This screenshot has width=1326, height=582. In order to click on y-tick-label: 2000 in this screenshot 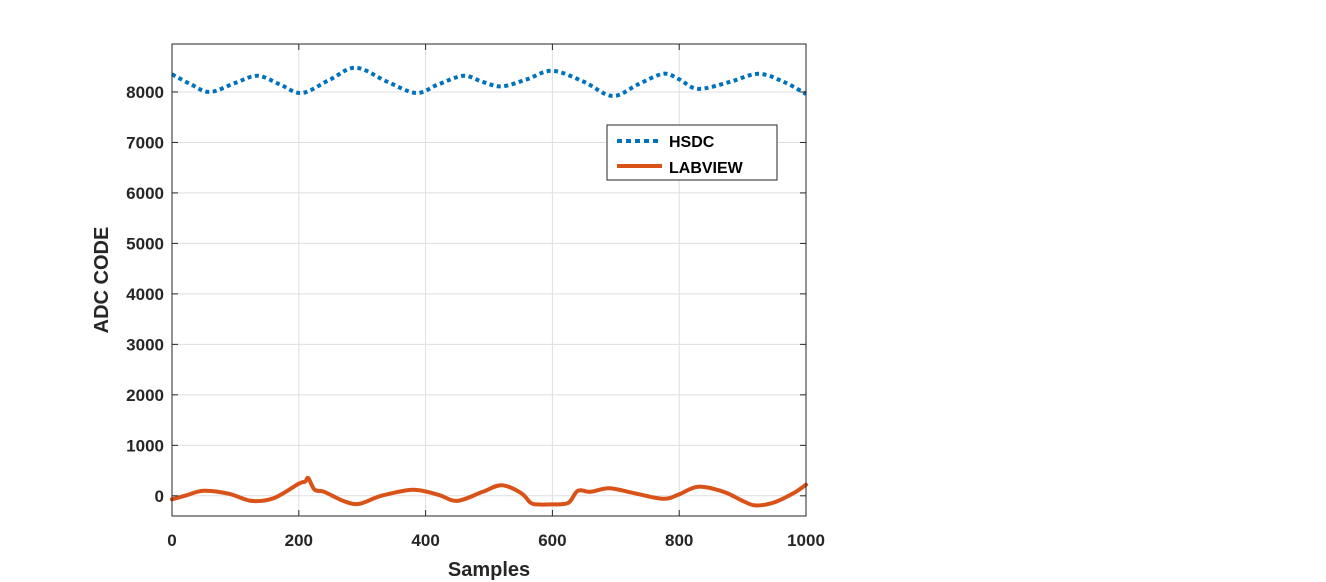, I will do `click(145, 395)`.